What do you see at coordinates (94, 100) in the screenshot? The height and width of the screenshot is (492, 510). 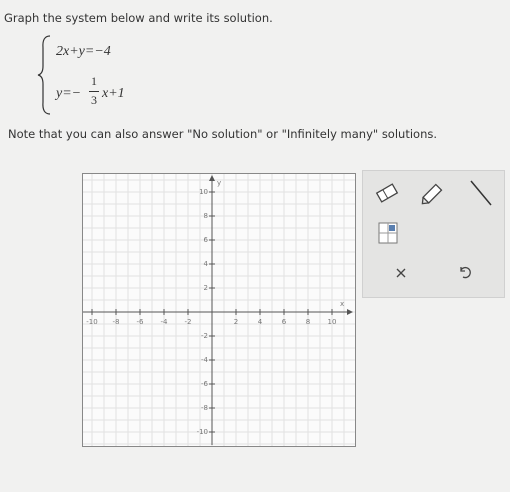 I see `fraction-denominator: 3` at bounding box center [94, 100].